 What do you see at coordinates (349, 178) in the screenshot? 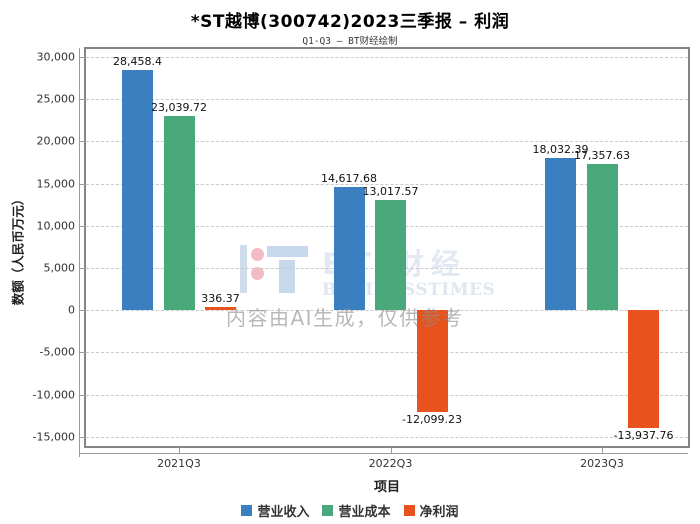
I see `bar-value-label: 14,617.68` at bounding box center [349, 178].